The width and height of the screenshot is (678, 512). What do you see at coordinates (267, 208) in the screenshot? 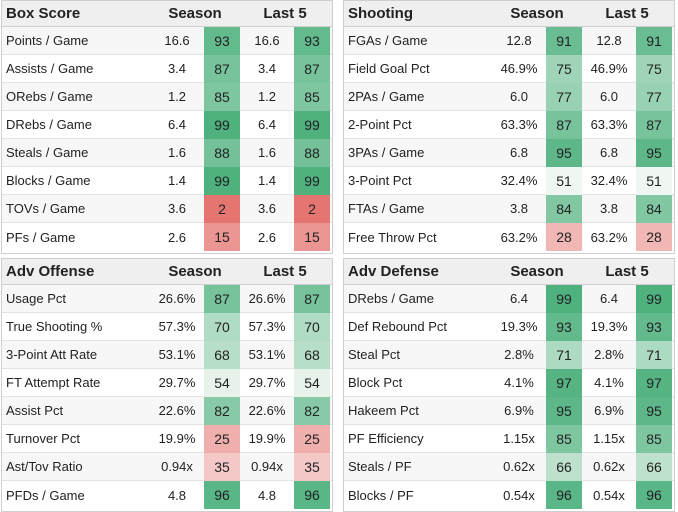
I see `last5-value: 3.6` at bounding box center [267, 208].